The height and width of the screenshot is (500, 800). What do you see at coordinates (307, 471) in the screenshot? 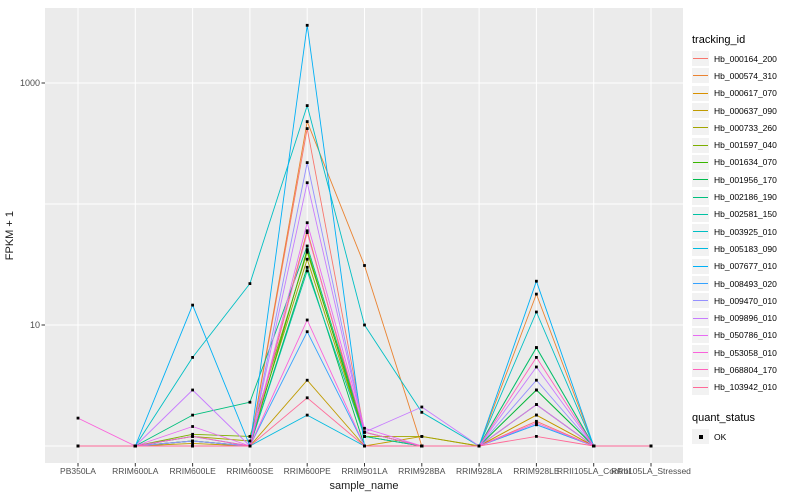
I see `x-tick-label-RRIM600PE: RRIM600PE` at bounding box center [307, 471].